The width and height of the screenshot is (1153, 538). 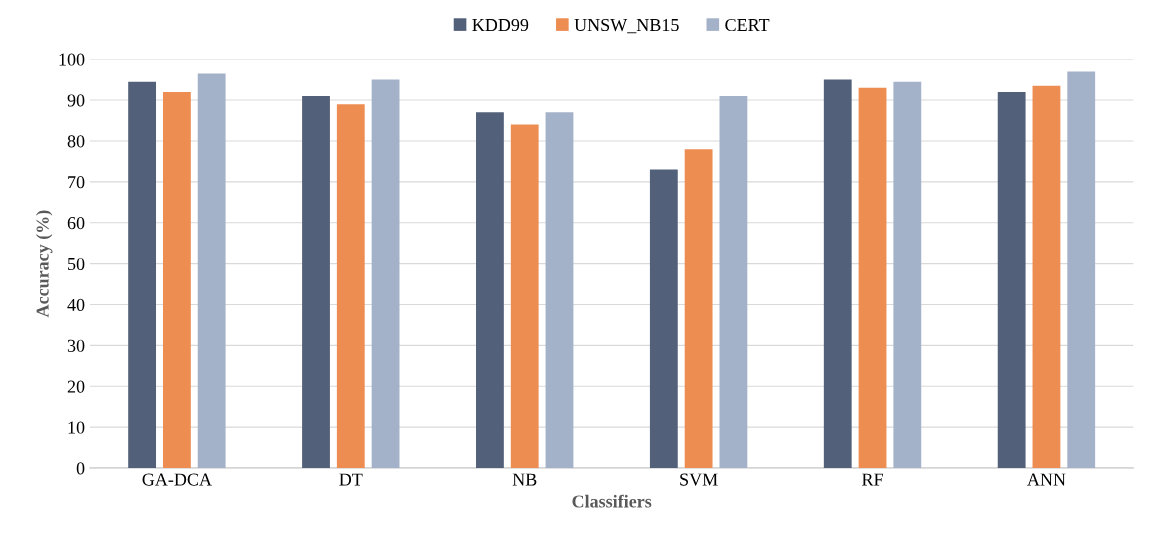 What do you see at coordinates (699, 479) in the screenshot?
I see `x-tick-label: SVM` at bounding box center [699, 479].